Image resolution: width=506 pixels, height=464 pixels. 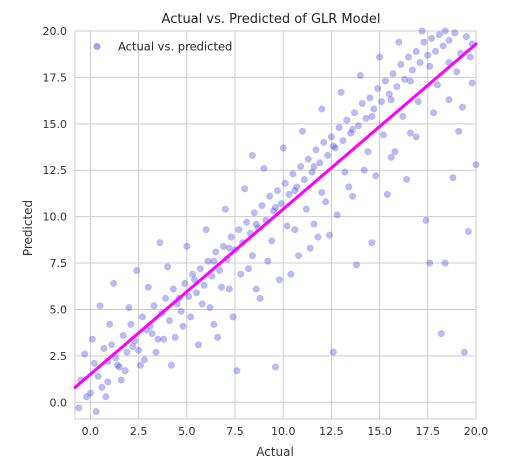 What do you see at coordinates (55, 124) in the screenshot?
I see `y-tick-label: 15.0` at bounding box center [55, 124].